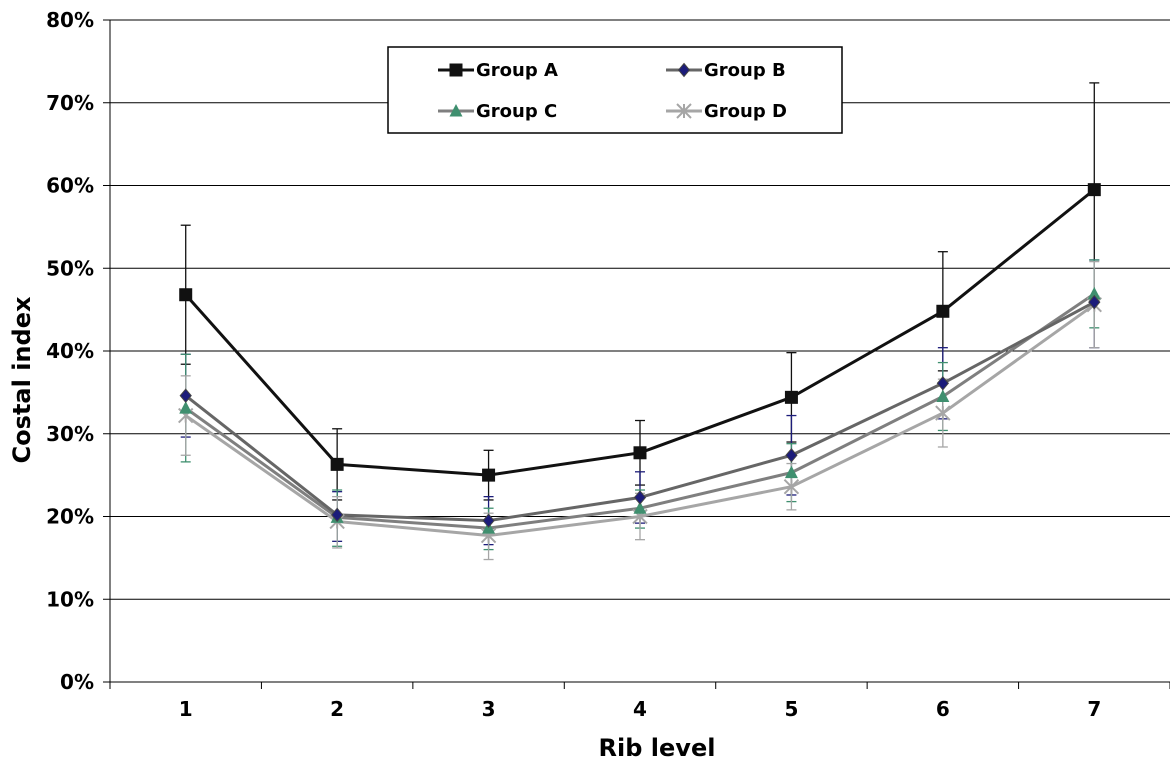  Describe the element at coordinates (70, 351) in the screenshot. I see `y-tick-label: 40%` at that location.